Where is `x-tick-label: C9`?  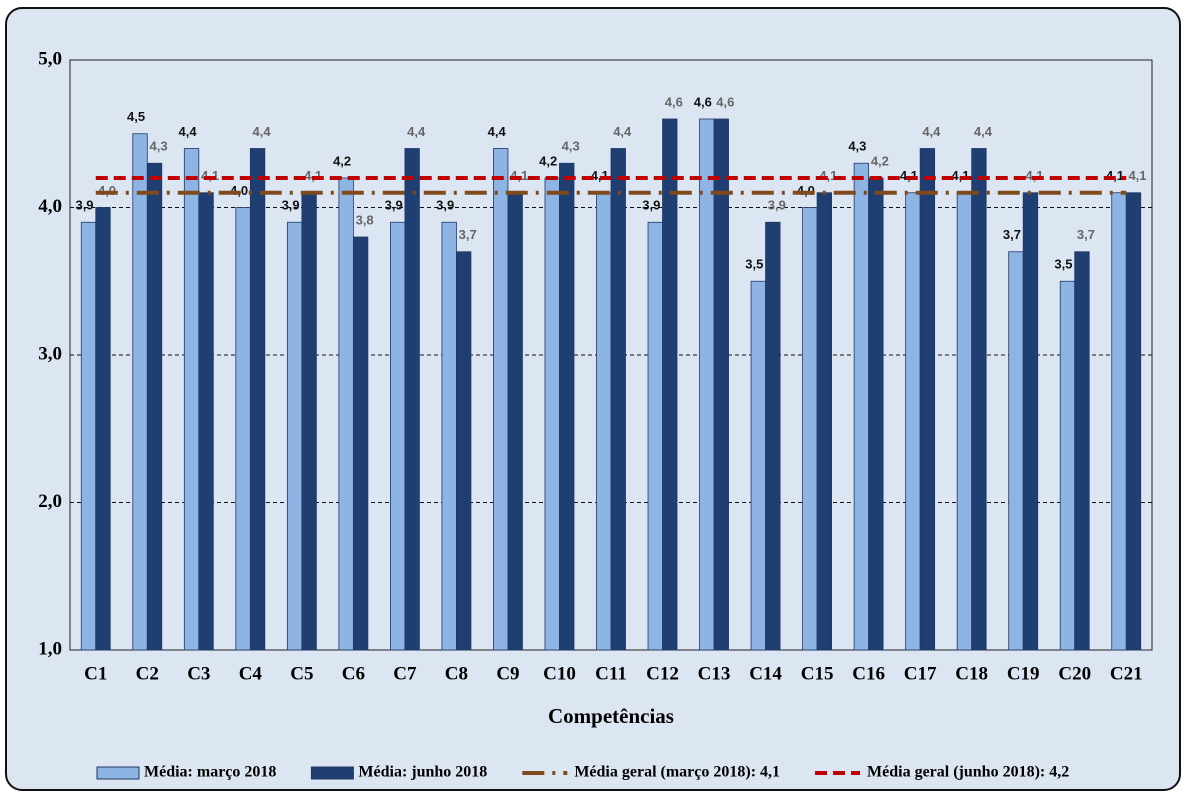 x-tick-label: C9 is located at coordinates (507, 673).